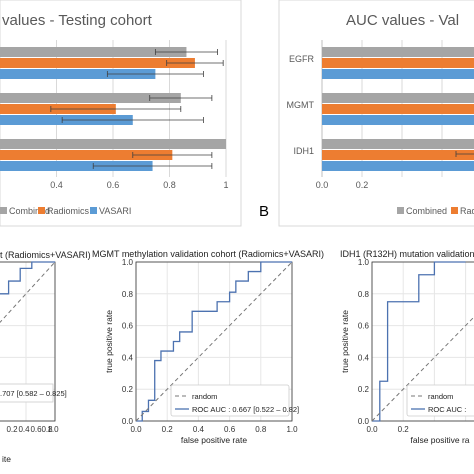  What do you see at coordinates (33, 393) in the screenshot?
I see `legend-label-roc: .707 [0.582 – 0.825]` at bounding box center [33, 393].